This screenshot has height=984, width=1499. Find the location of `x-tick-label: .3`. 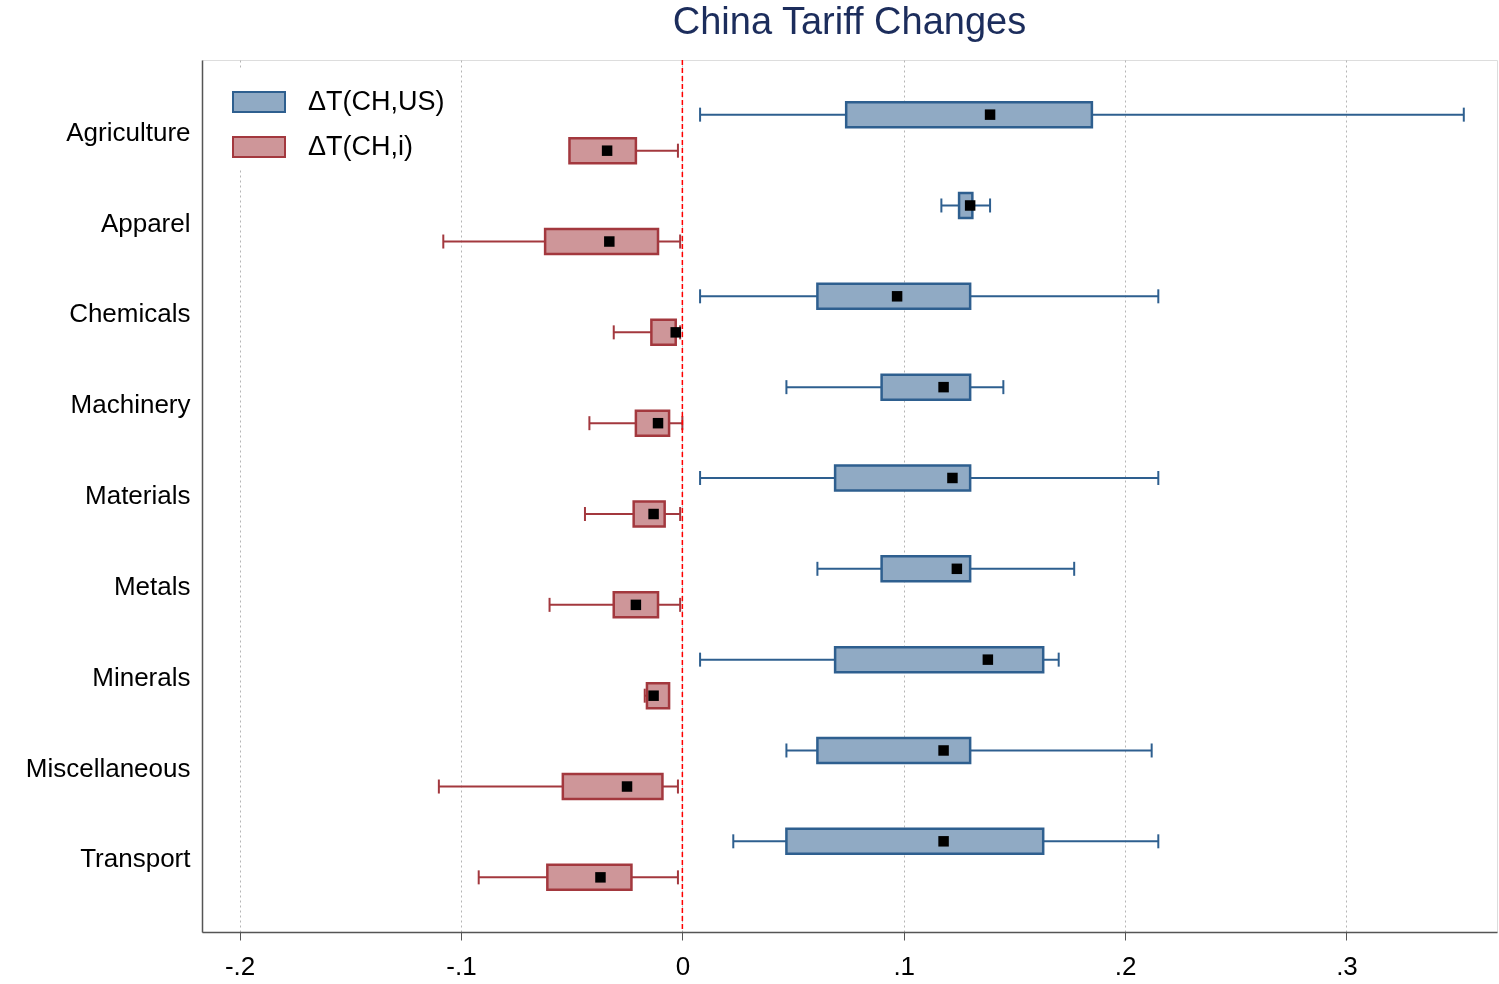

x-tick-label: .3 is located at coordinates (1347, 965).